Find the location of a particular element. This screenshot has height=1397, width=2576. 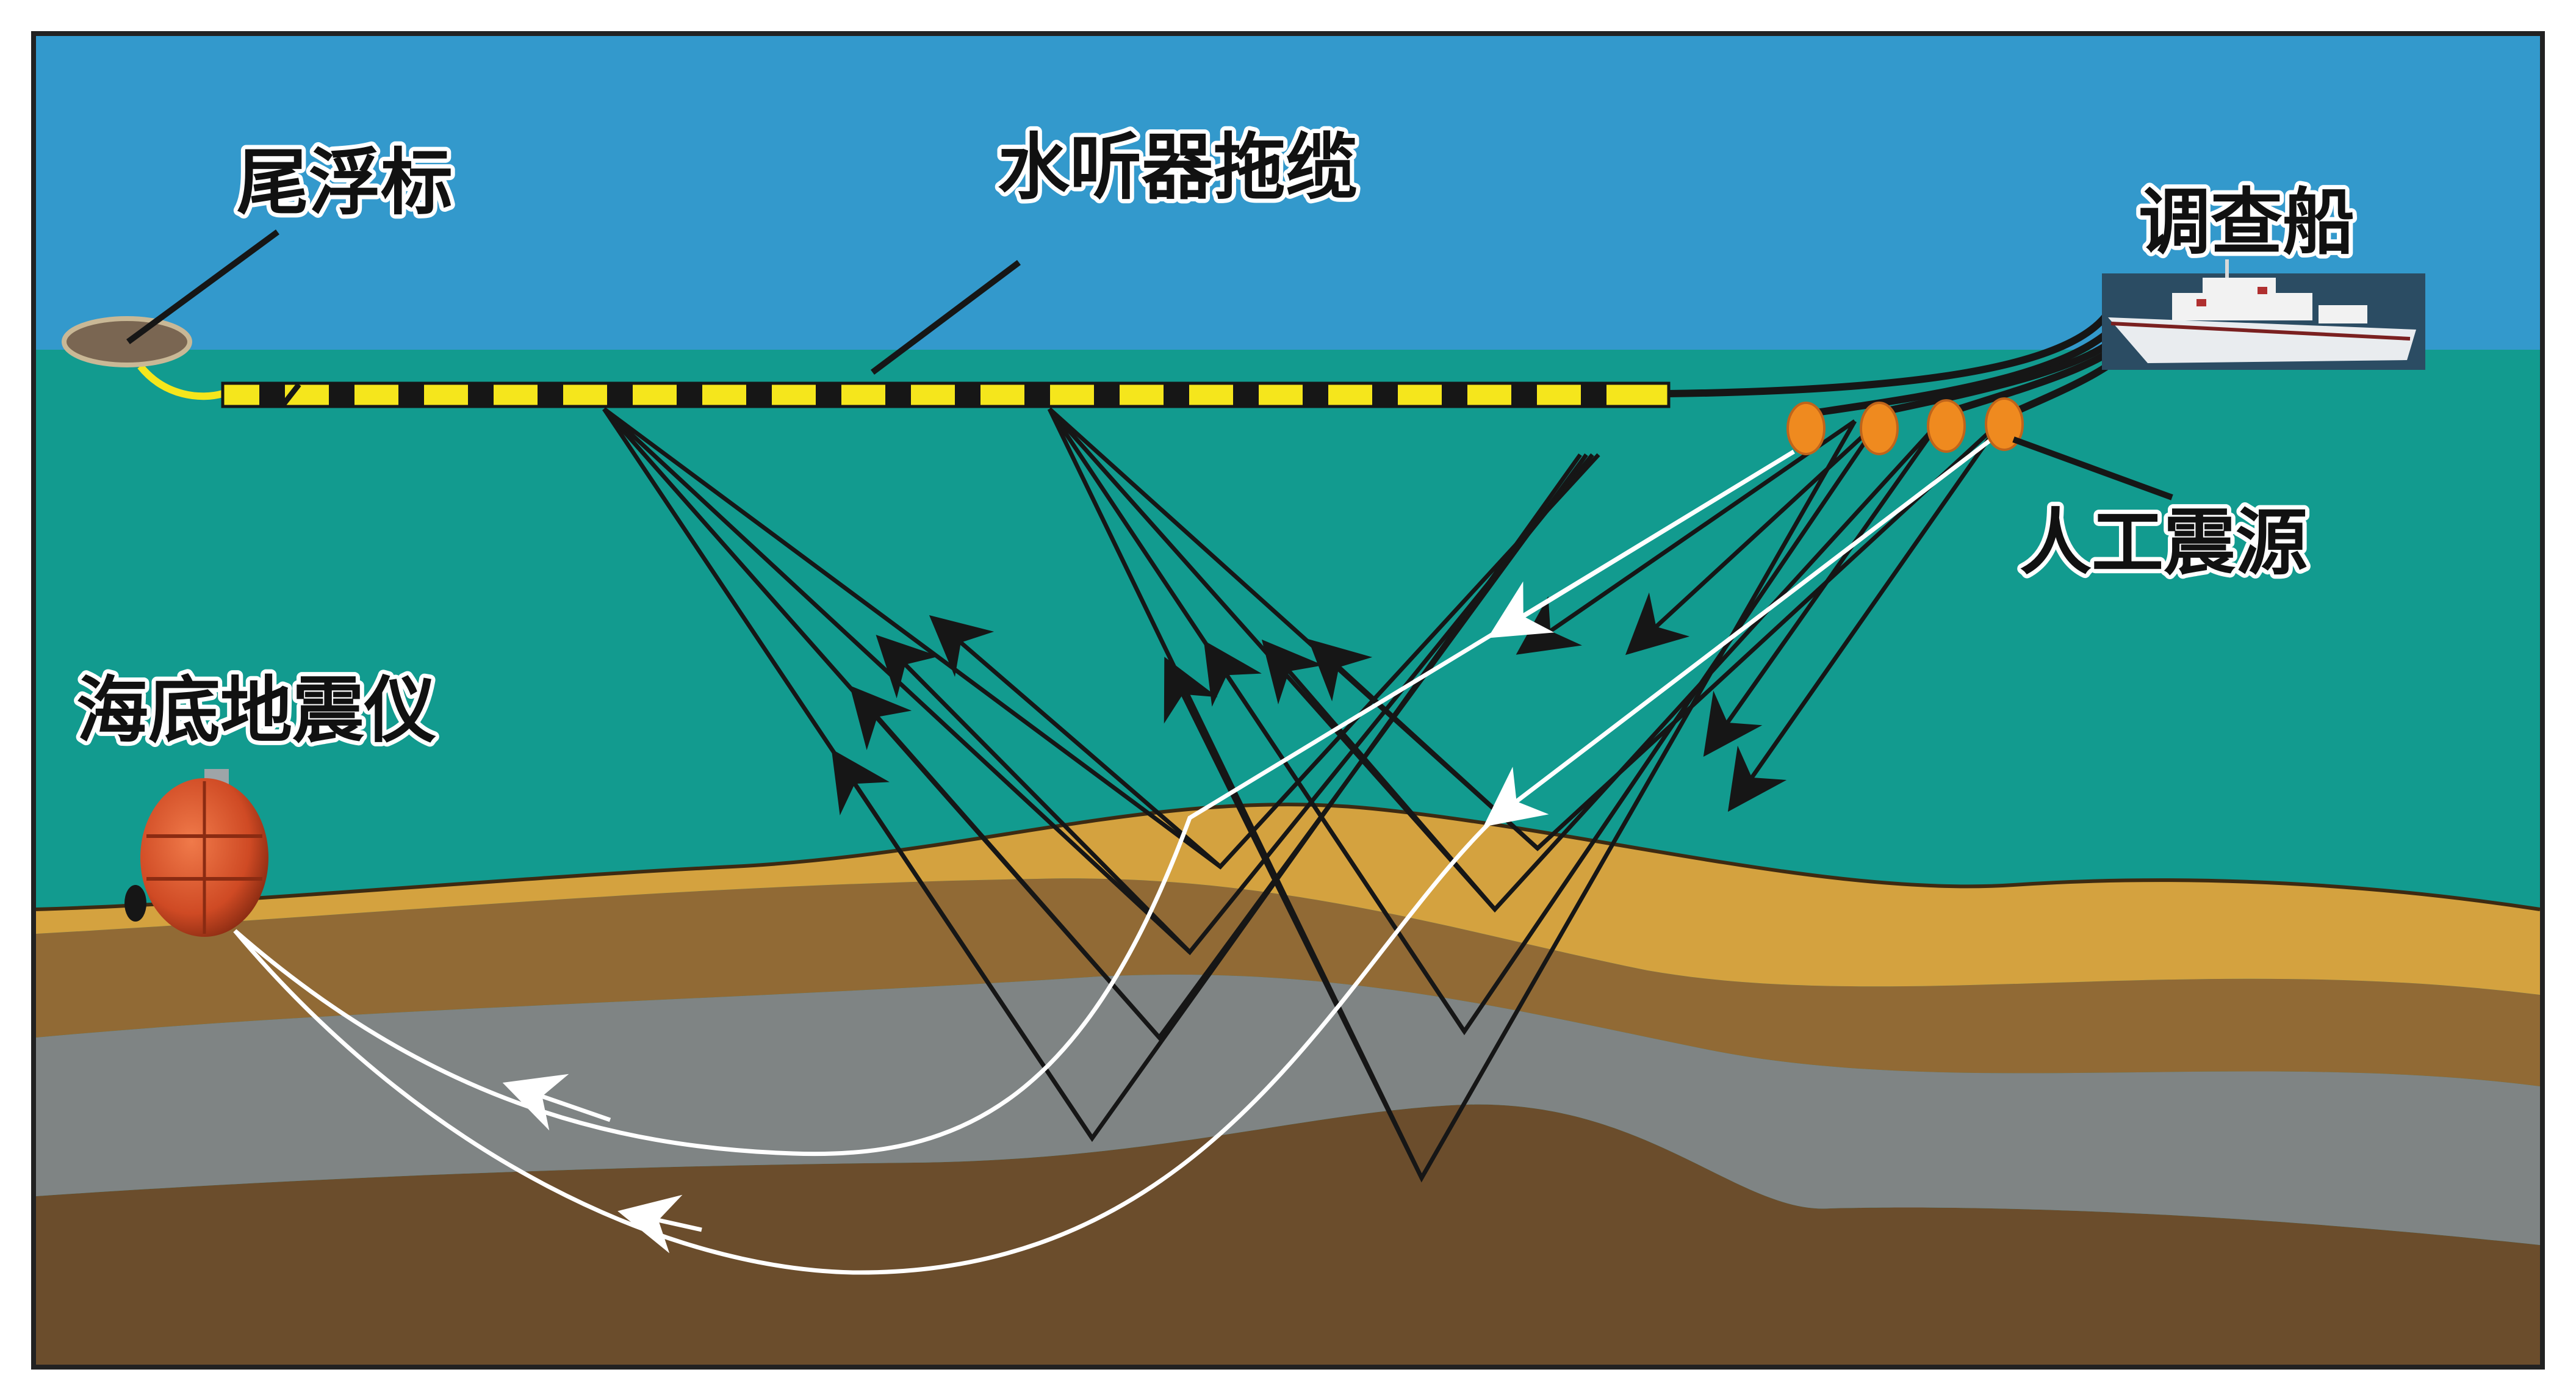

sediment-mid-layer is located at coordinates (1288, 982).